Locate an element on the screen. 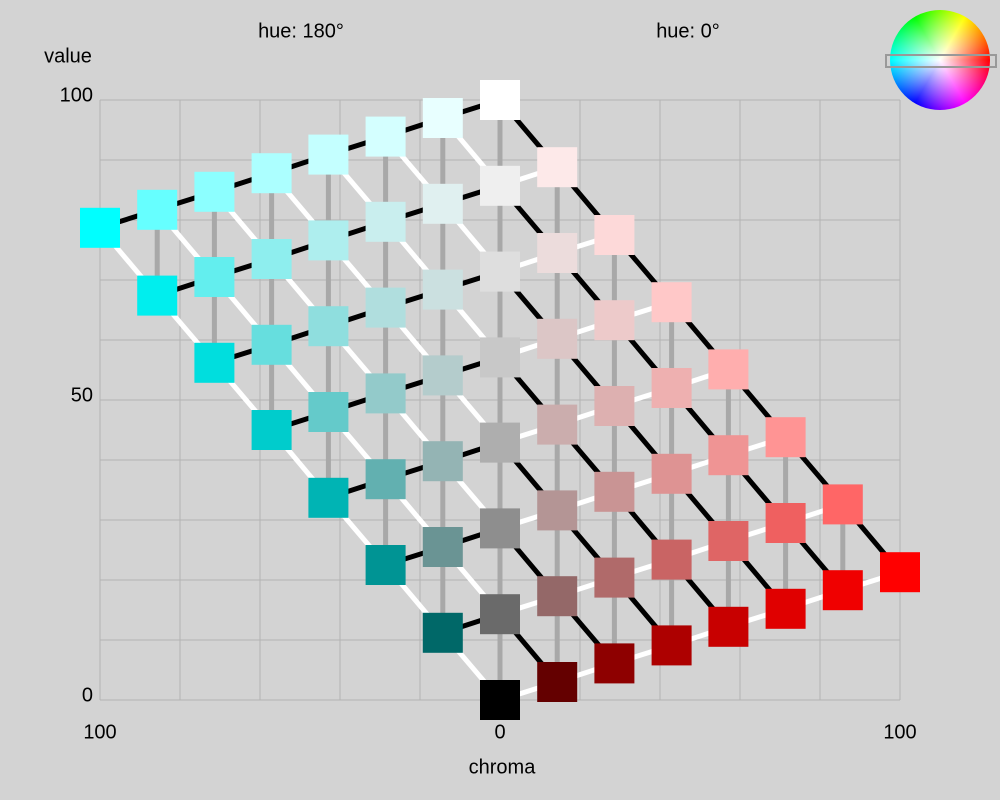  y-tick-label: 100 is located at coordinates (76, 95).